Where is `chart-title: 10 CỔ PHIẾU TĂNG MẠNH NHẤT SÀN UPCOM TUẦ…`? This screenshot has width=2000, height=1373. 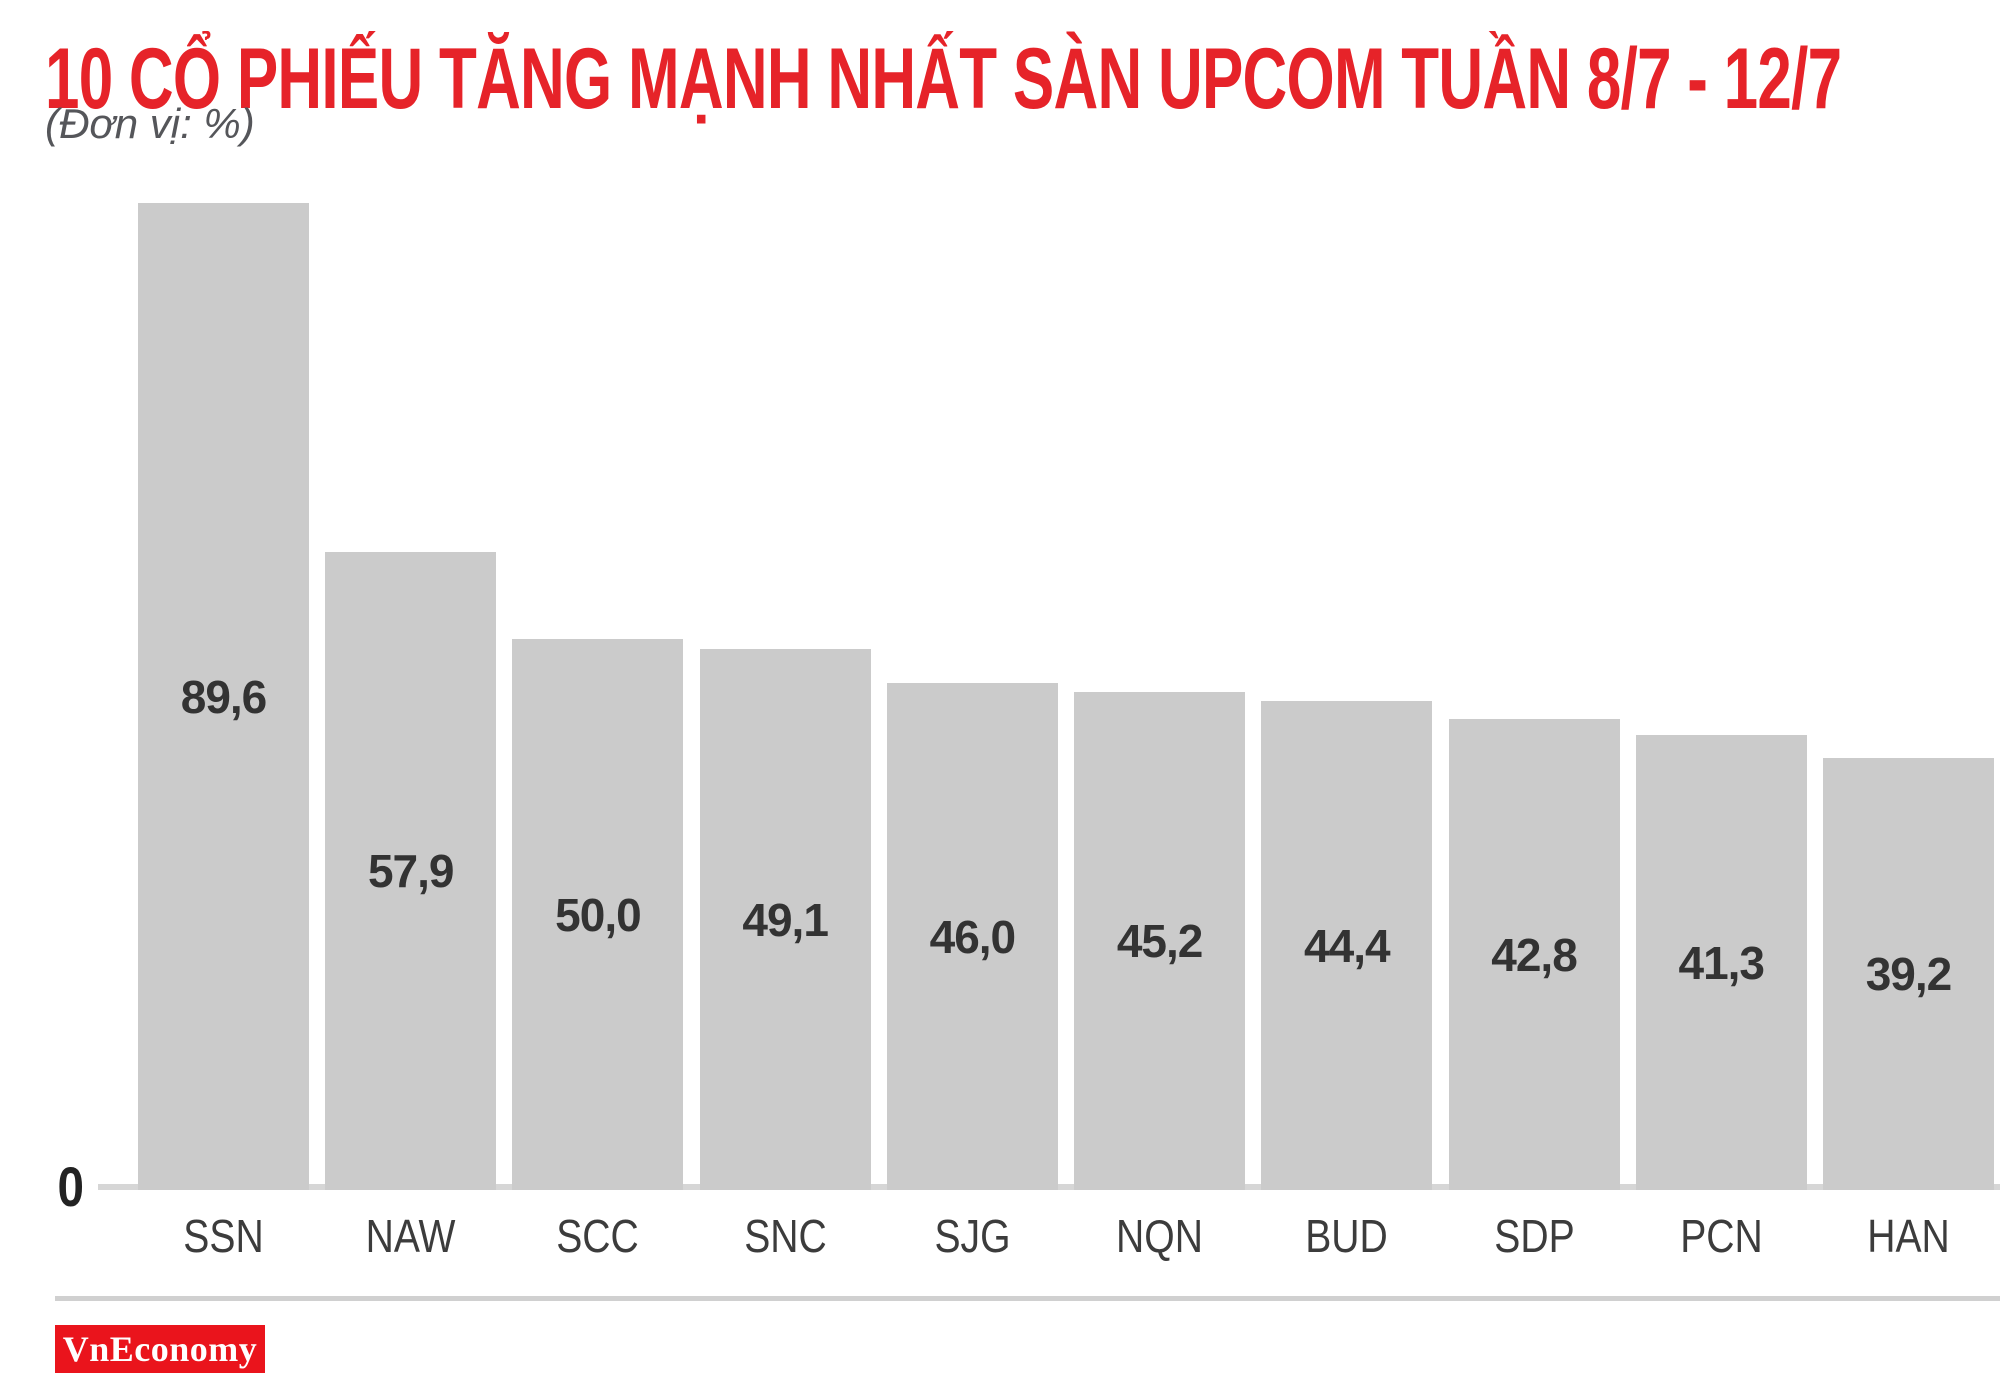 chart-title: 10 CỔ PHIẾU TĂNG MẠNH NHẤT SÀN UPCOM TUẦ… is located at coordinates (943, 79).